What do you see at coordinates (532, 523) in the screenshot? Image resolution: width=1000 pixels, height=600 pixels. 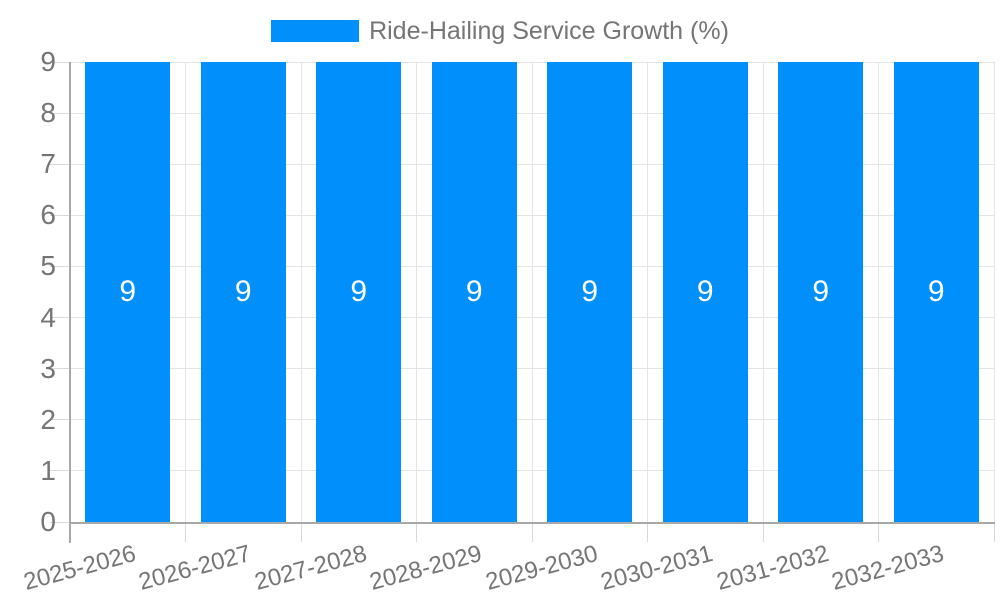 I see `x-axis-line` at bounding box center [532, 523].